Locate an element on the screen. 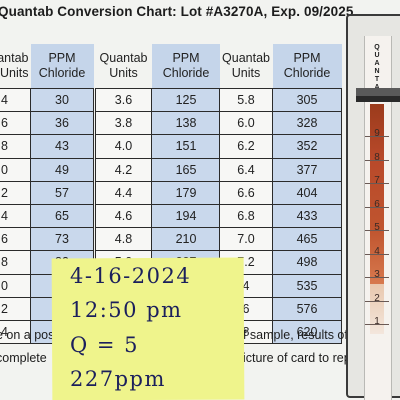 The height and width of the screenshot is (400, 400). ppm-chloride-cell: 210 is located at coordinates (186, 239).